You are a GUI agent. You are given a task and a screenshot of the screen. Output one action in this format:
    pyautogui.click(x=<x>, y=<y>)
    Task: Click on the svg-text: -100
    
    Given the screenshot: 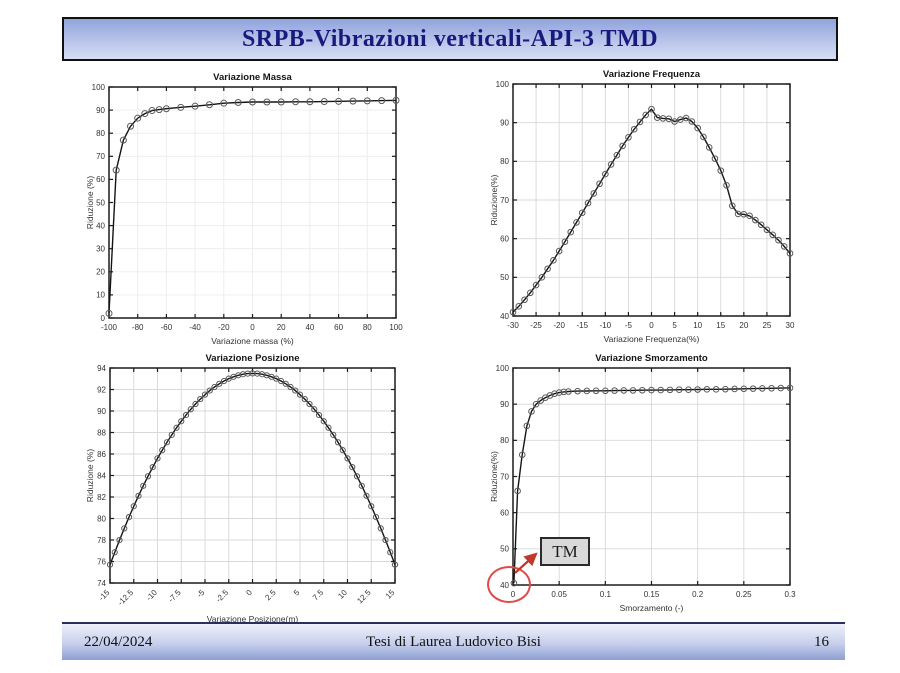 What is the action you would take?
    pyautogui.click(x=109, y=327)
    